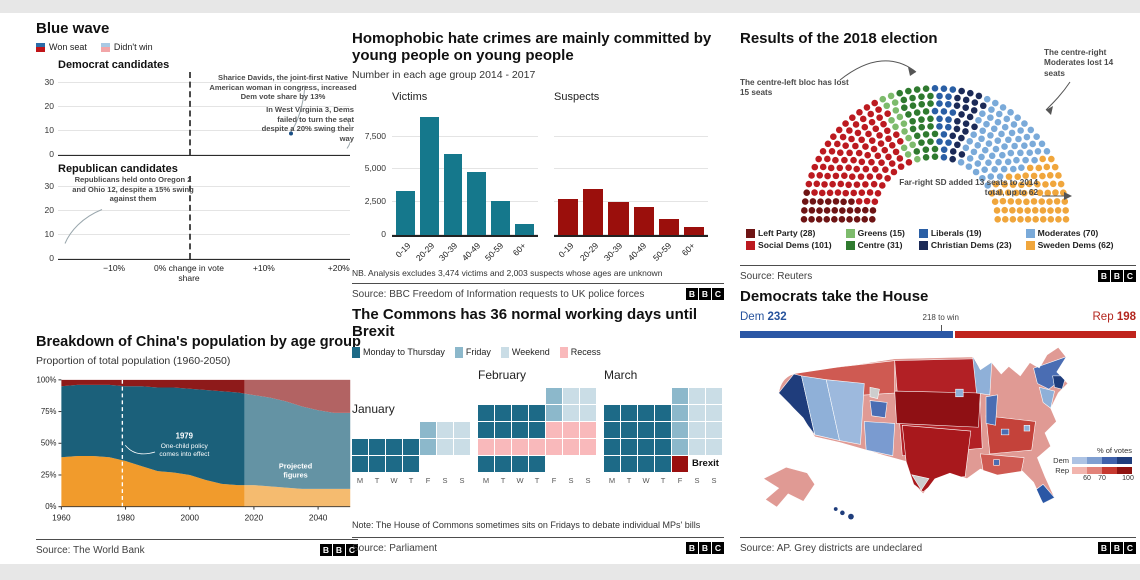 Image resolution: width=1140 pixels, height=580 pixels. I want to click on calendar-month: March Brexit M T W T F S S, so click(663, 426).